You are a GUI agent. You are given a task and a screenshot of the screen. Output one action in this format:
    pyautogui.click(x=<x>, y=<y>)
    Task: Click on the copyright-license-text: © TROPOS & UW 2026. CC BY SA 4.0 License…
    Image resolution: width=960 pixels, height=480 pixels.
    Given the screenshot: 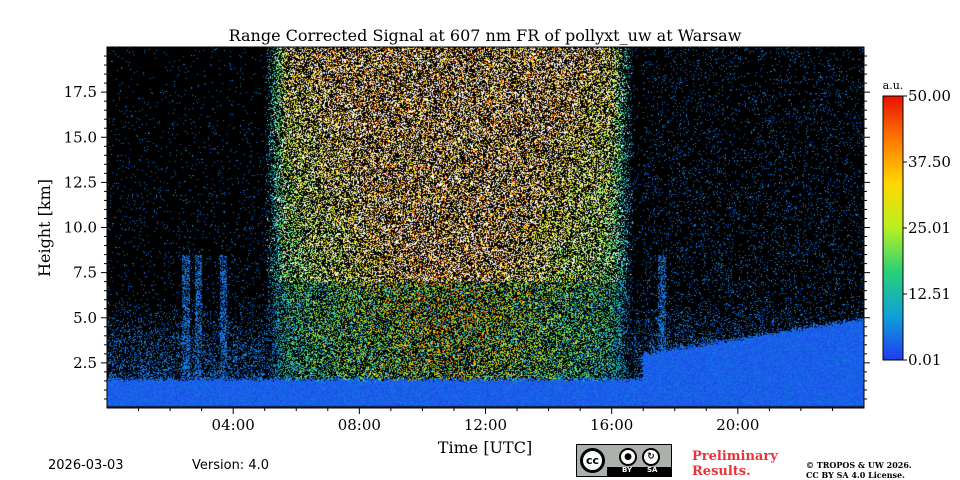 What is the action you would take?
    pyautogui.click(x=859, y=470)
    